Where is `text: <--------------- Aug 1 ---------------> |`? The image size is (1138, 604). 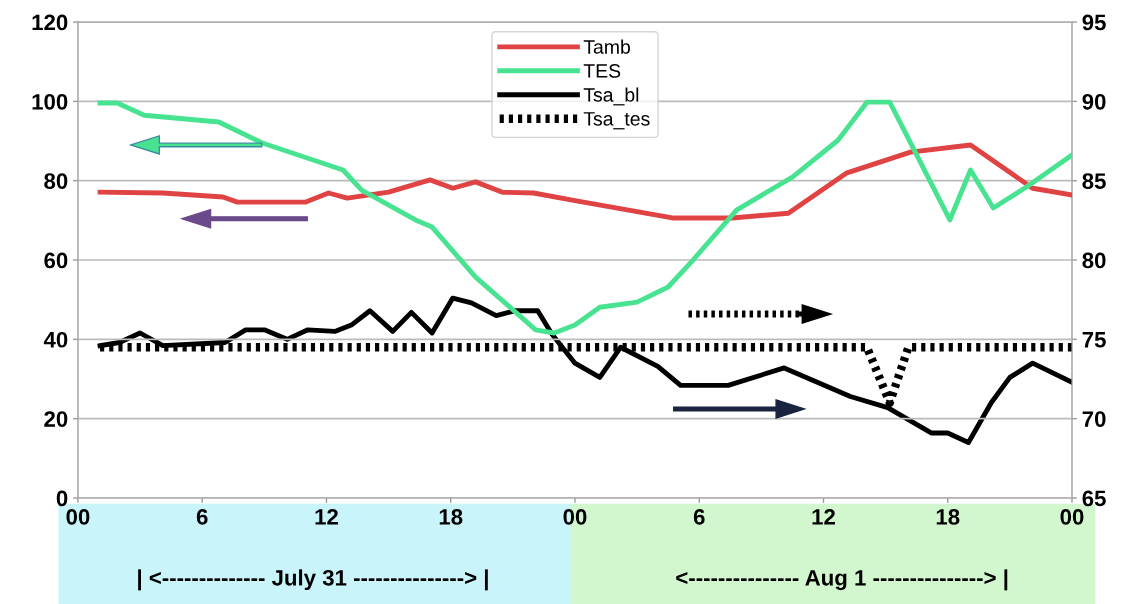 text: <--------------- Aug 1 ---------------> | is located at coordinates (842, 580).